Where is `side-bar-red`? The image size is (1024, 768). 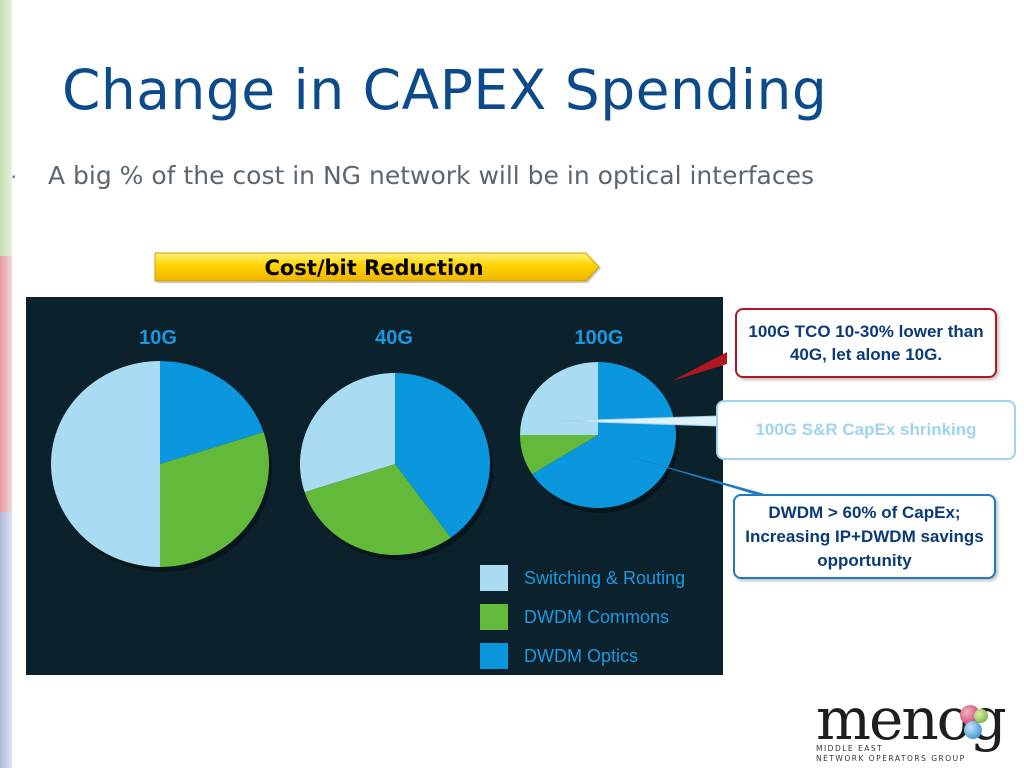
side-bar-red is located at coordinates (6, 384).